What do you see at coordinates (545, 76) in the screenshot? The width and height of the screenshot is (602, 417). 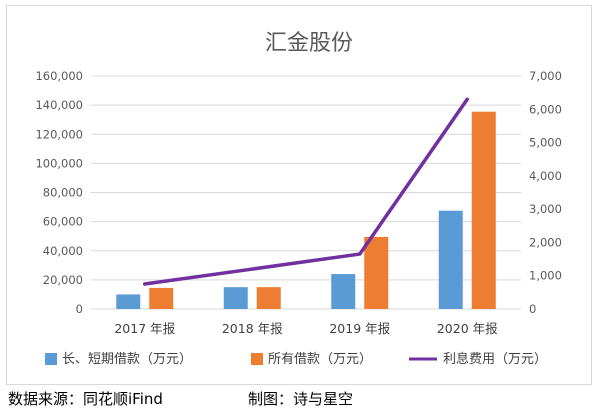 I see `y-right-tick-label: 7,000` at bounding box center [545, 76].